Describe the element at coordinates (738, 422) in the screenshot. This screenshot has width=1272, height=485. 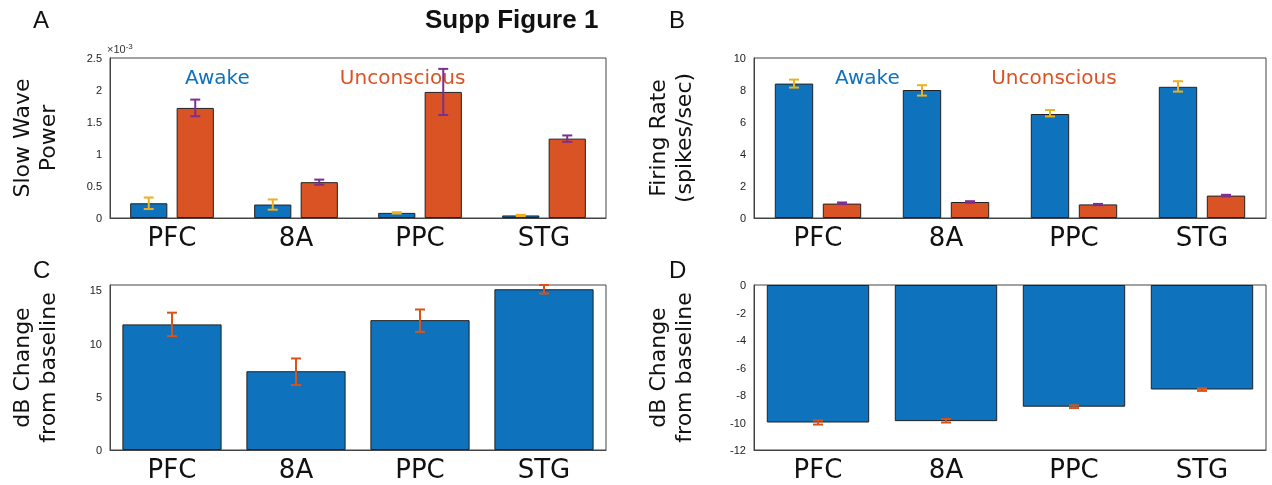
I see `y-tick-label: -10` at that location.